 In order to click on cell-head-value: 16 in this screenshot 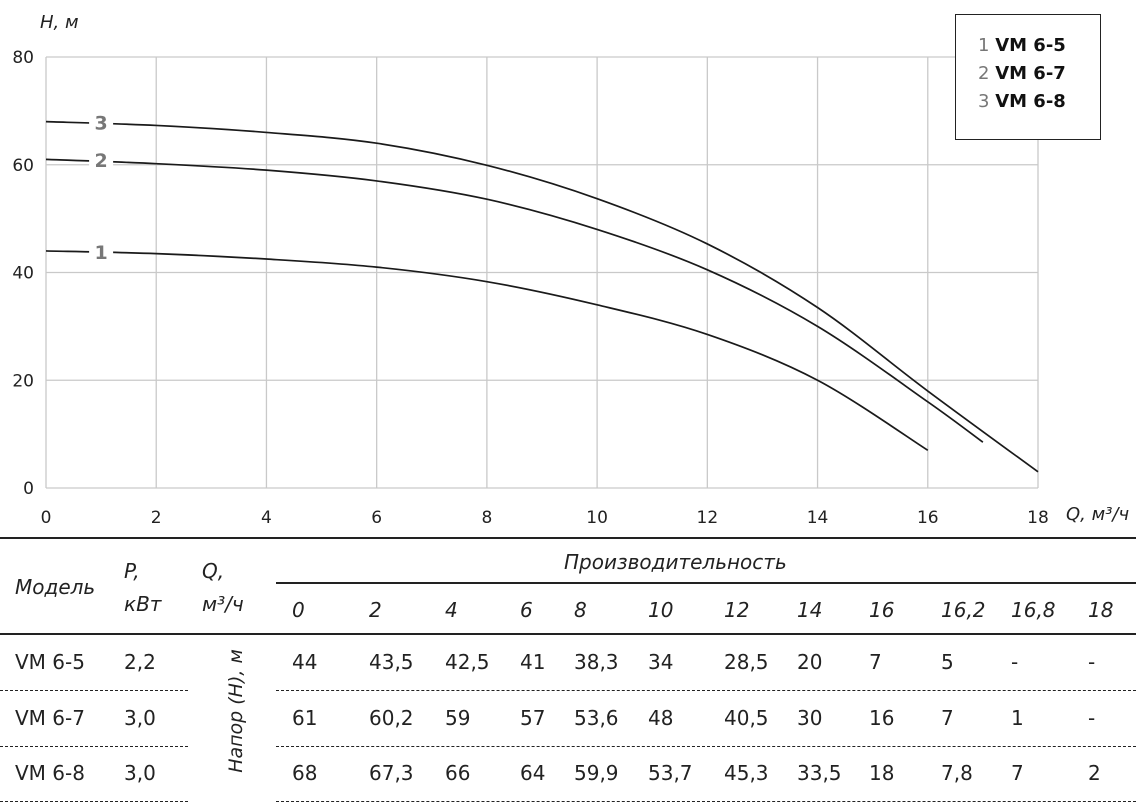, I will do `click(882, 718)`.